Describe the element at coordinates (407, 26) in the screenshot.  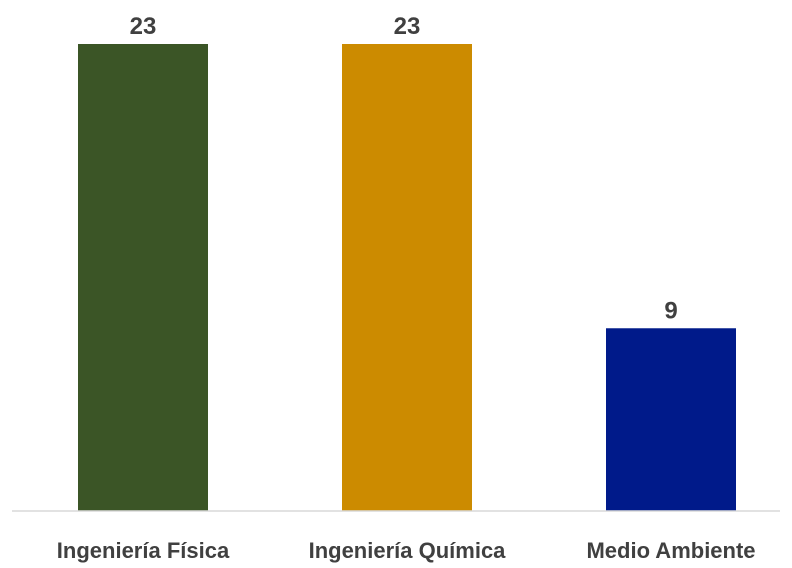
I see `data-label-ingenieria-quimica: 23` at that location.